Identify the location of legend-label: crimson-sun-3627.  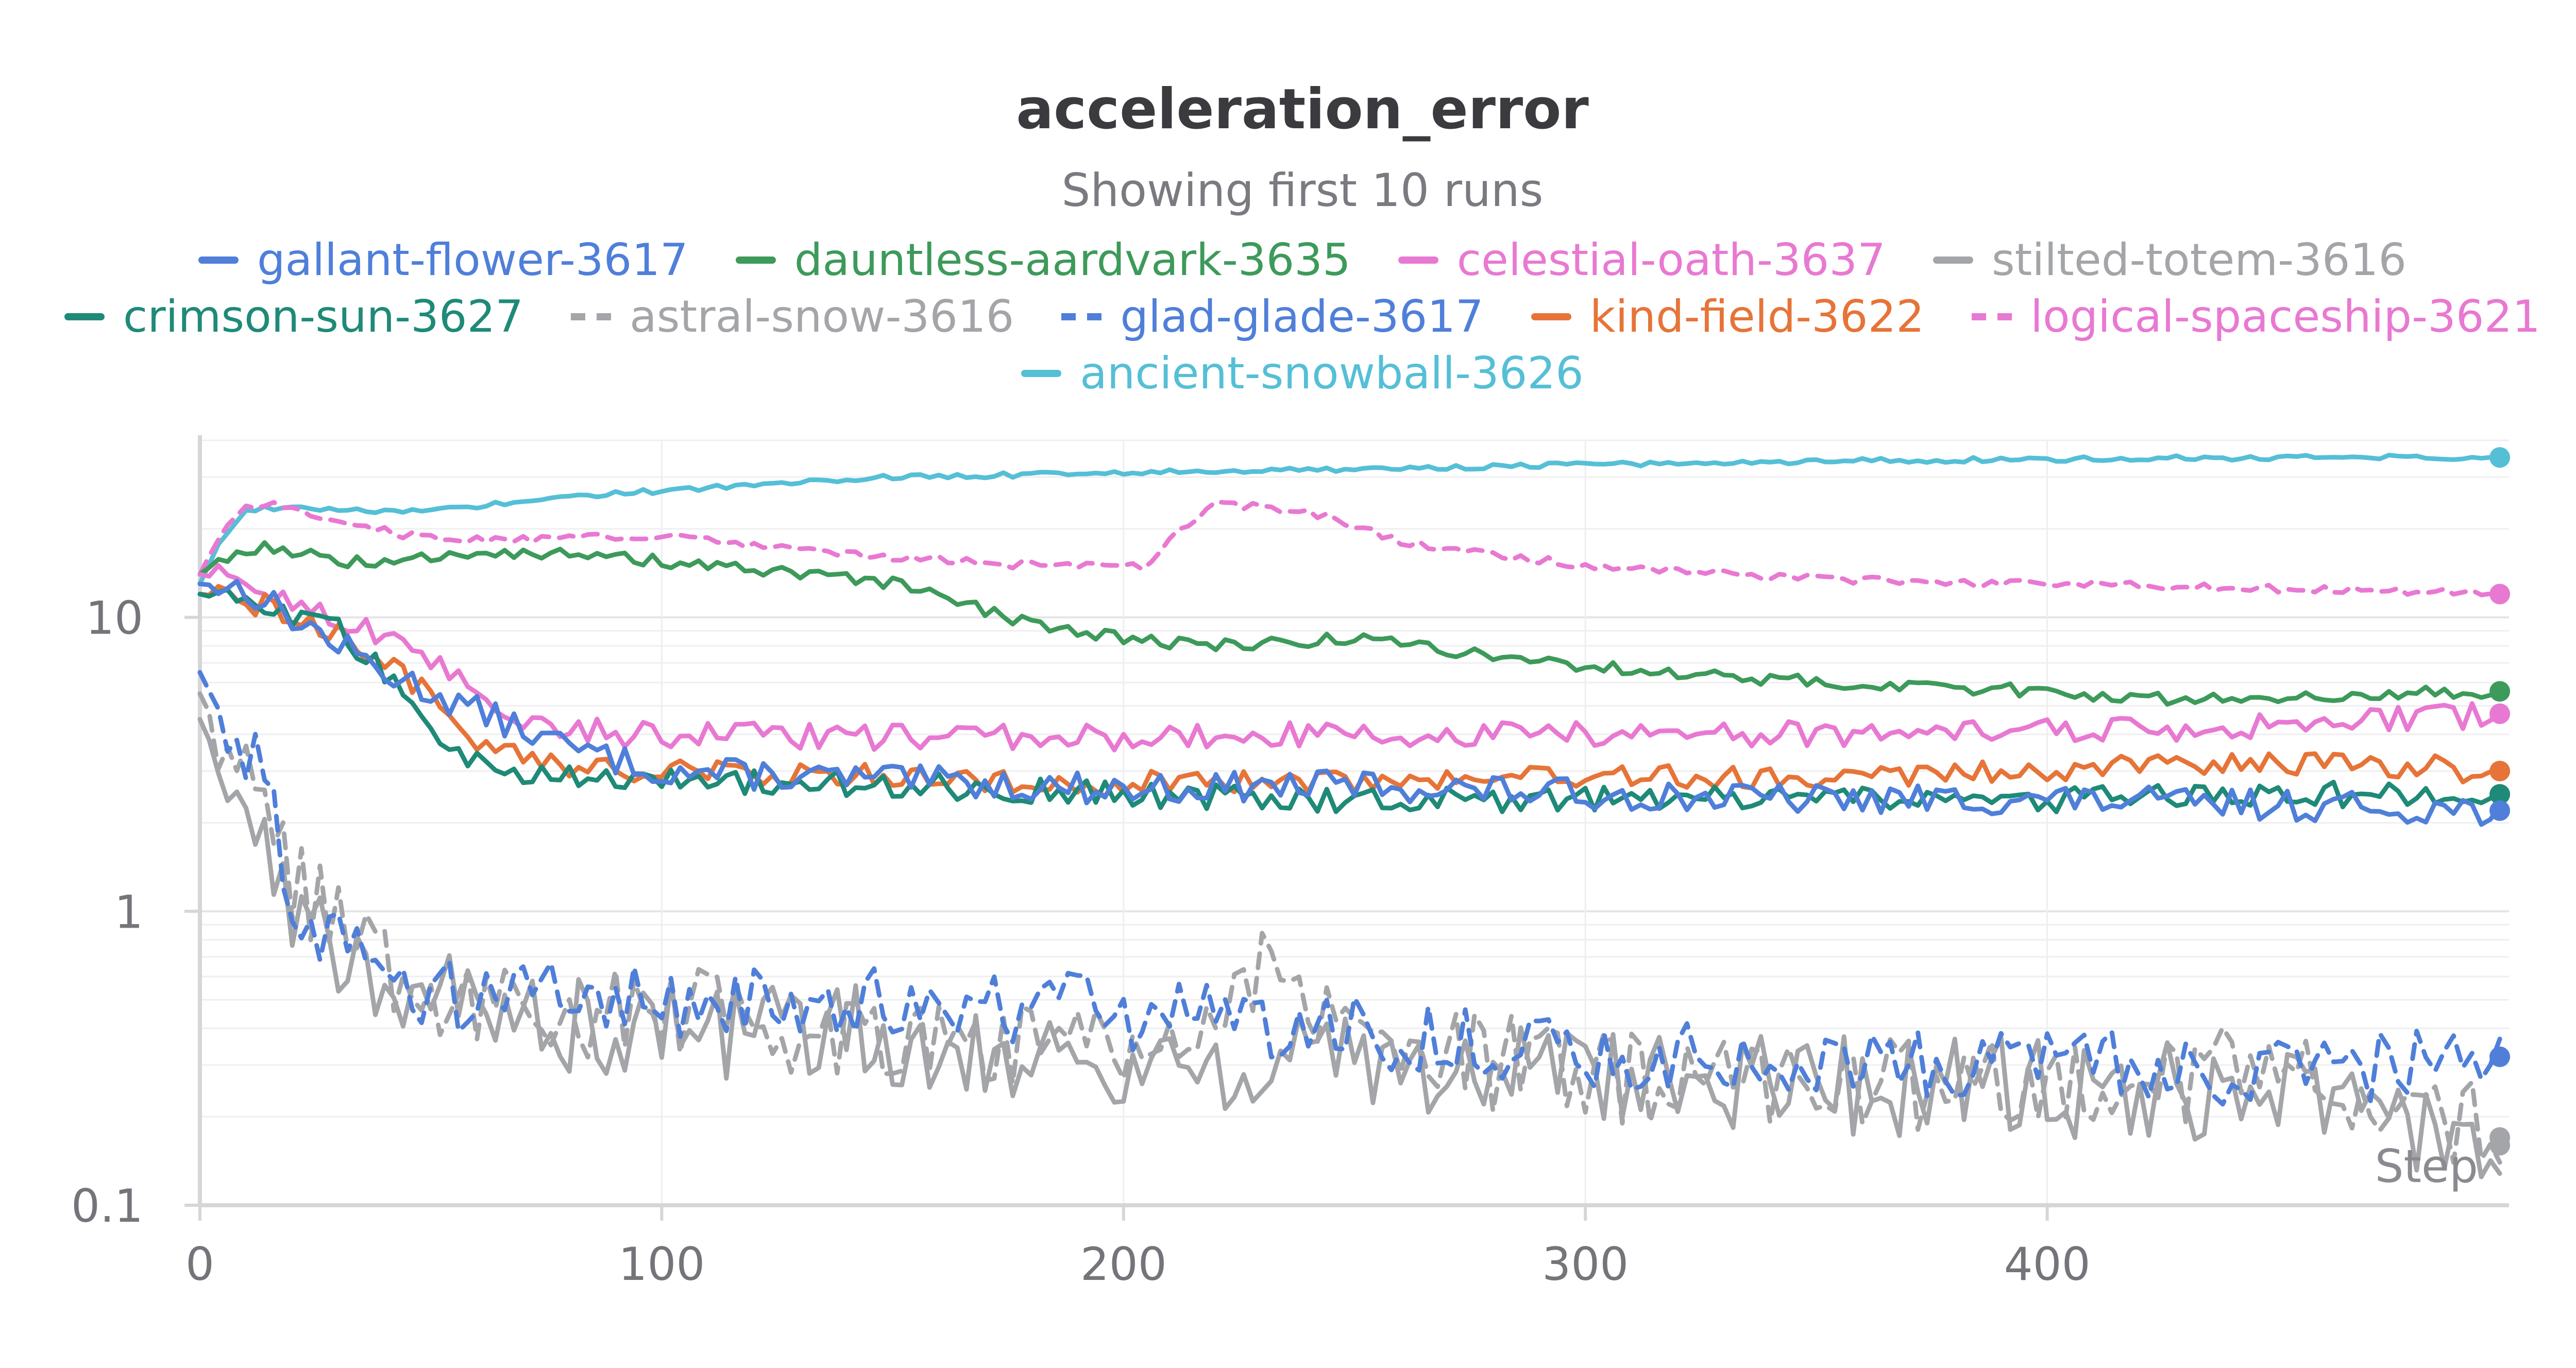
(324, 317).